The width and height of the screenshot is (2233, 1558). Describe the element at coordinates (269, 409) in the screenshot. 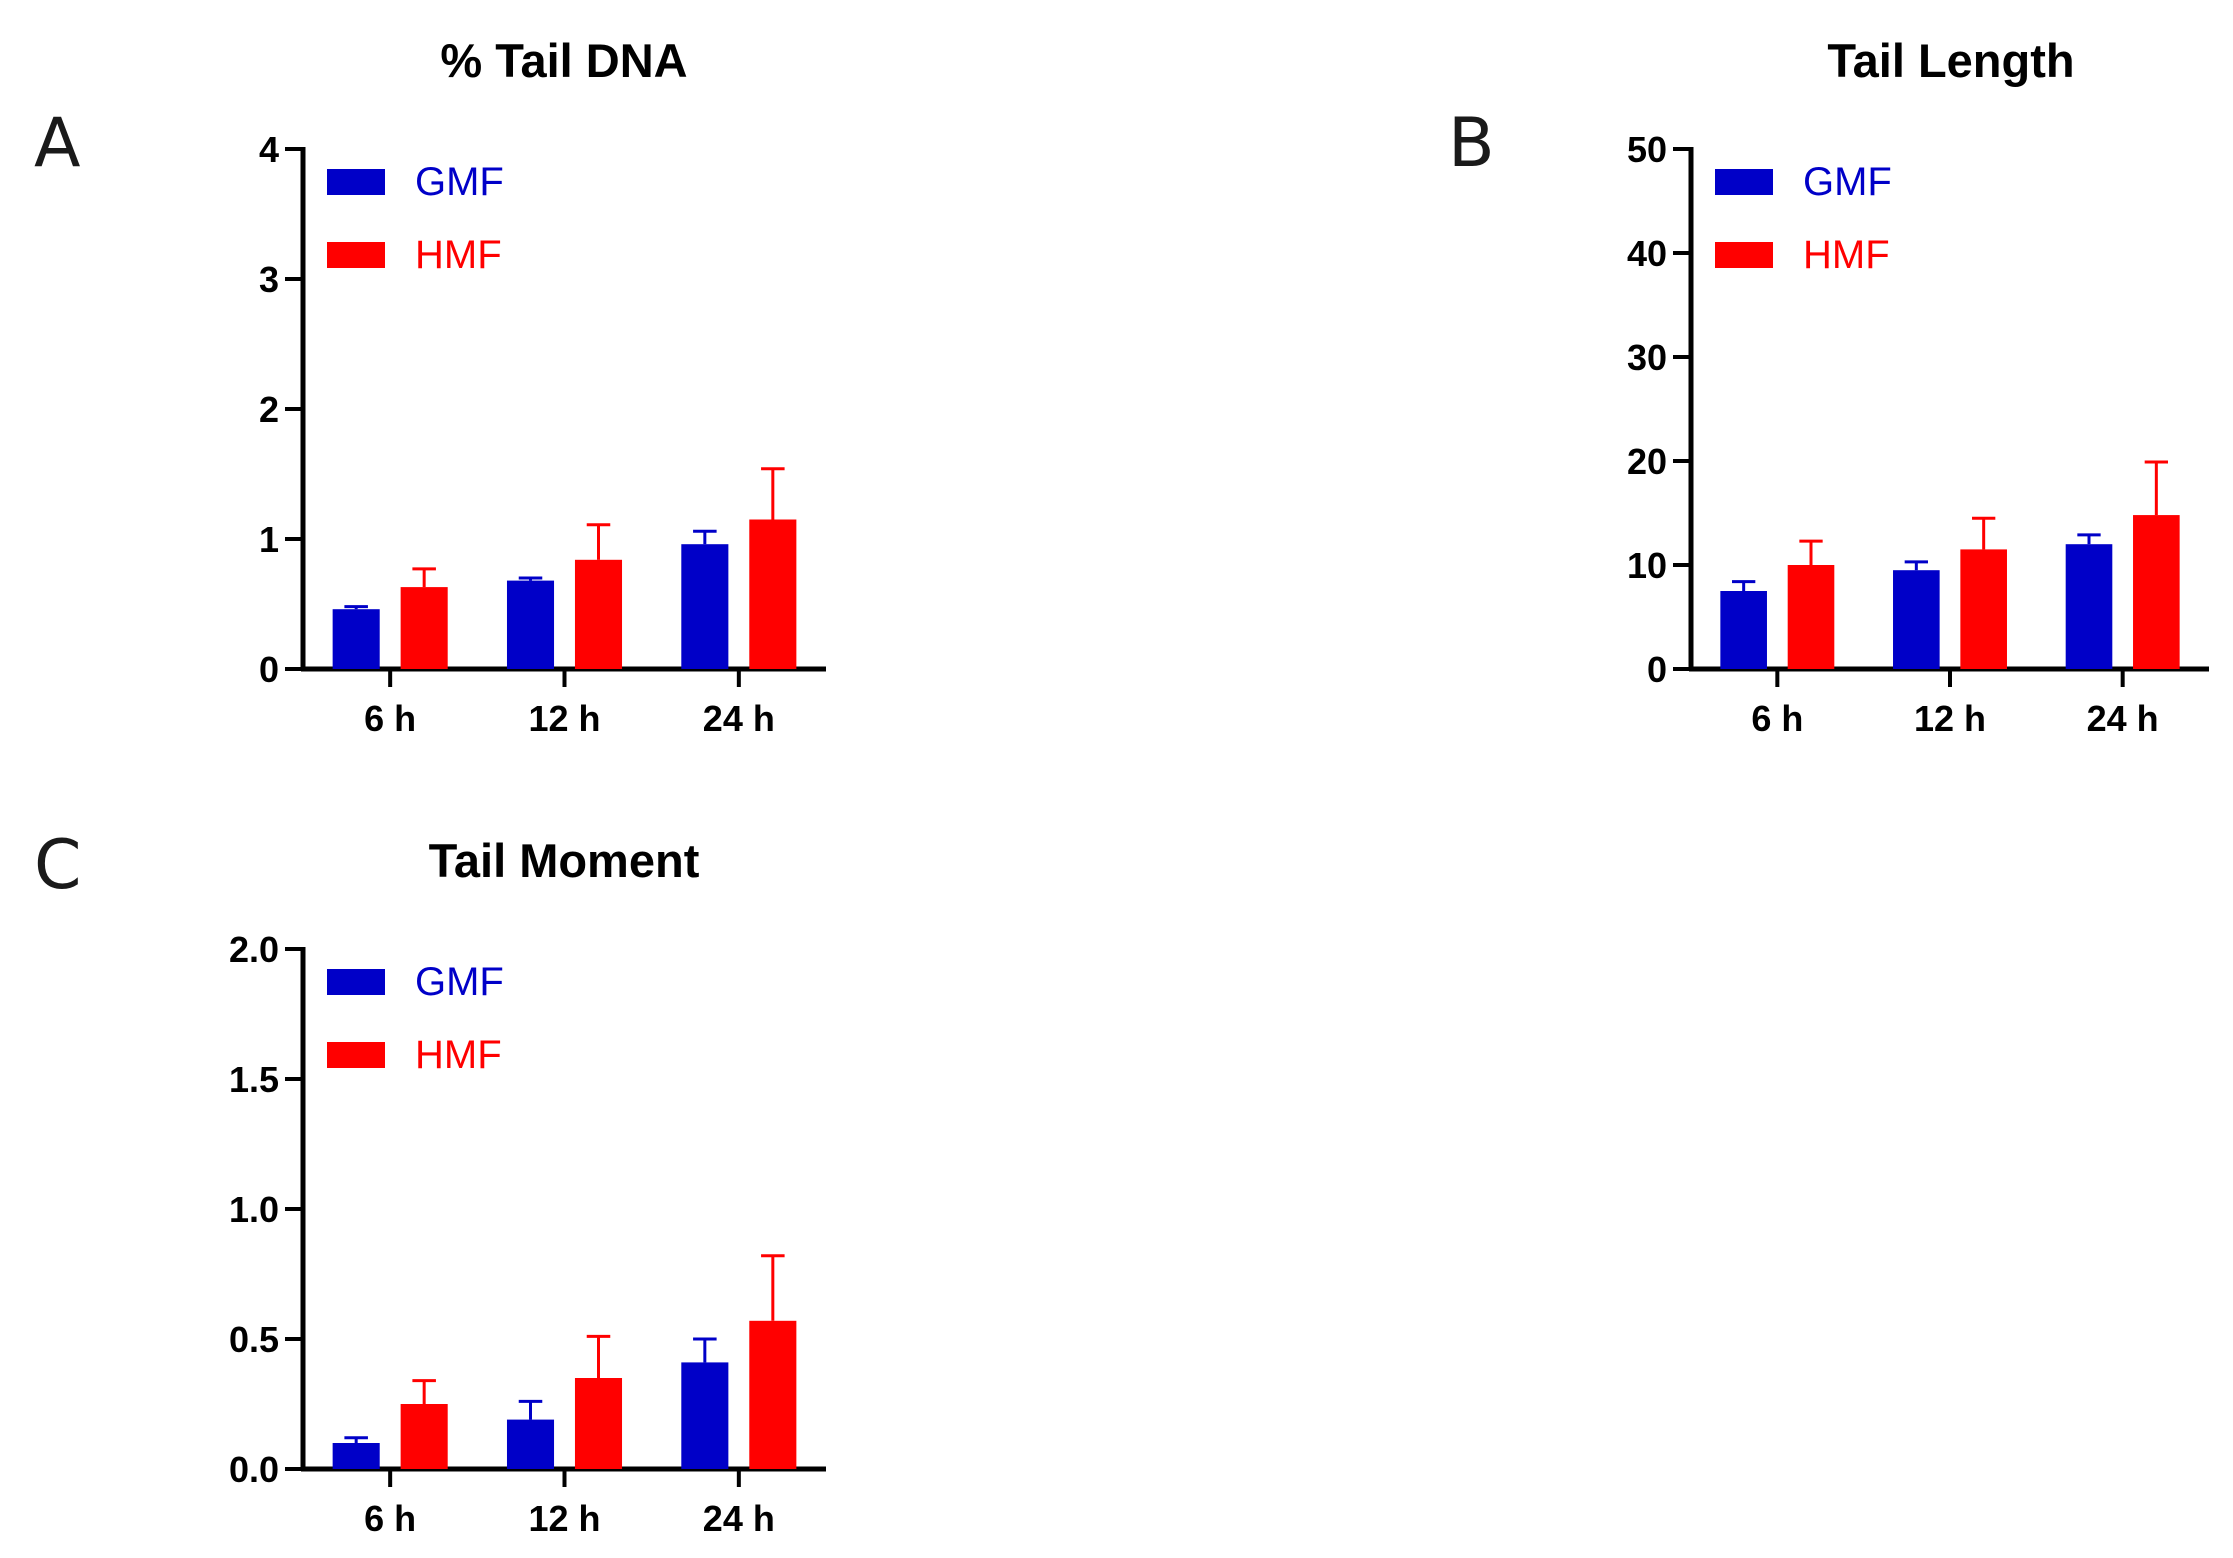

I see `y-tick-label: 2` at that location.